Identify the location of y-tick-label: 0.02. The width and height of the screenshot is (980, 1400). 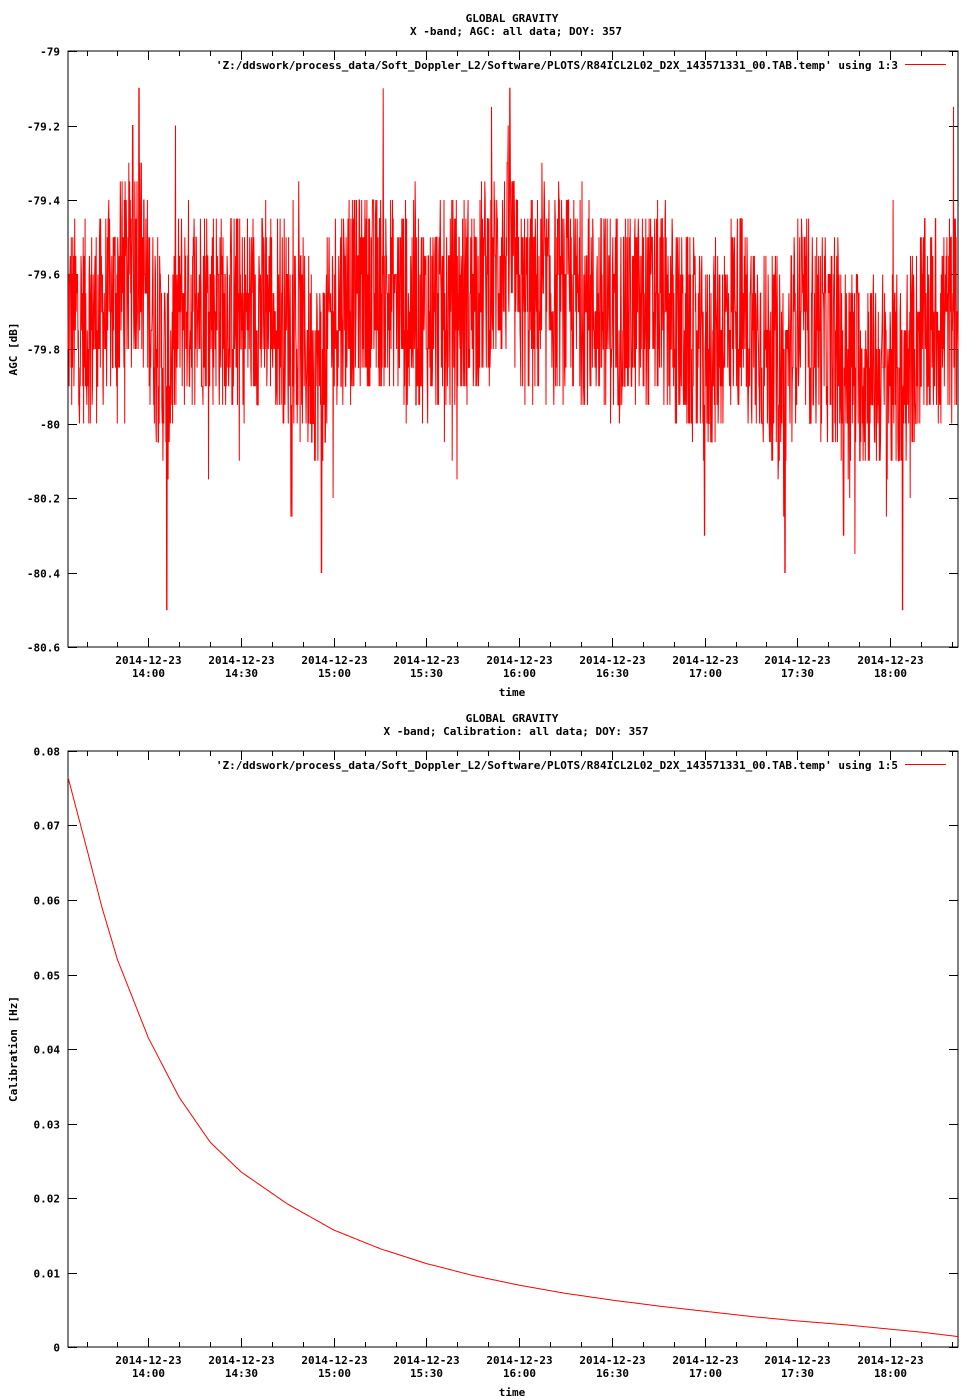
(47, 1199).